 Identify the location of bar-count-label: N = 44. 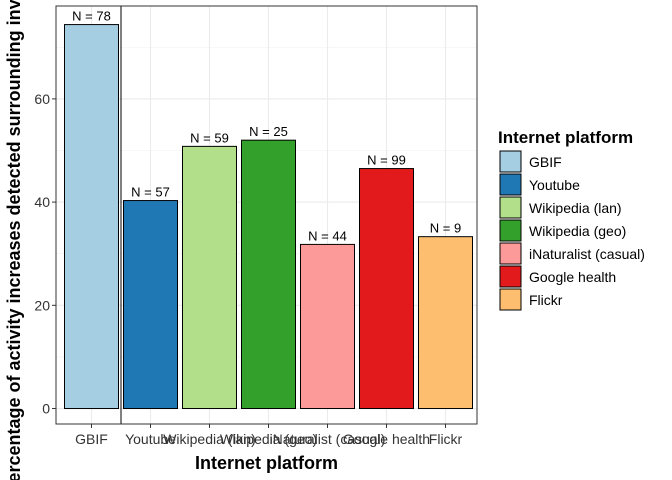
(327, 235).